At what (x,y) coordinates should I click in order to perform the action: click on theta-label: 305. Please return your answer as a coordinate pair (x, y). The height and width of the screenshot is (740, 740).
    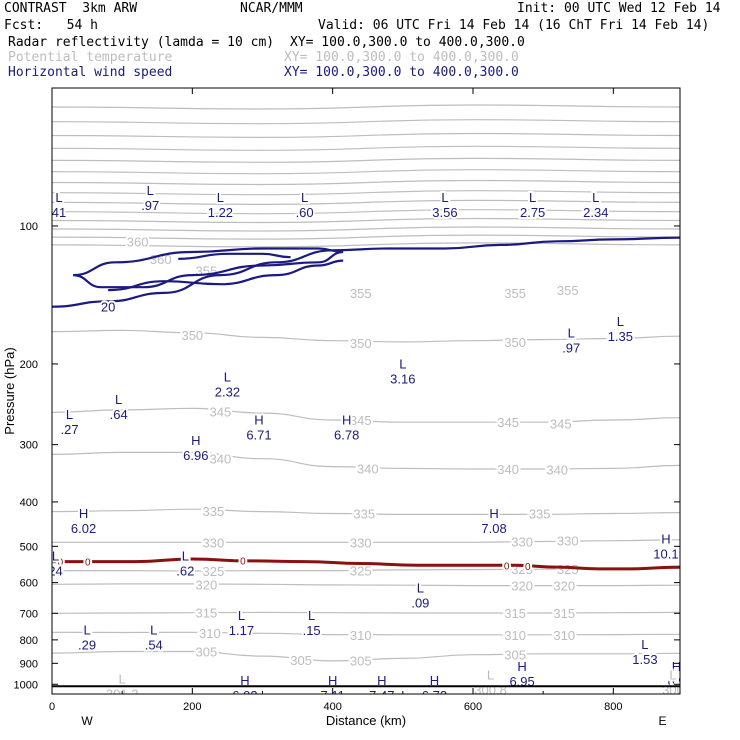
    Looking at the image, I should click on (361, 660).